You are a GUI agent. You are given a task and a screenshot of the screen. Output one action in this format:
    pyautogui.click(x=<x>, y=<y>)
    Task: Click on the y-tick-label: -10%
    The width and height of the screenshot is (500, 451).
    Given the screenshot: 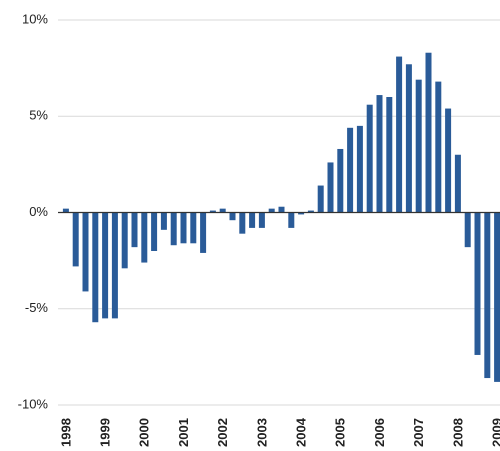 What is the action you would take?
    pyautogui.click(x=33, y=403)
    